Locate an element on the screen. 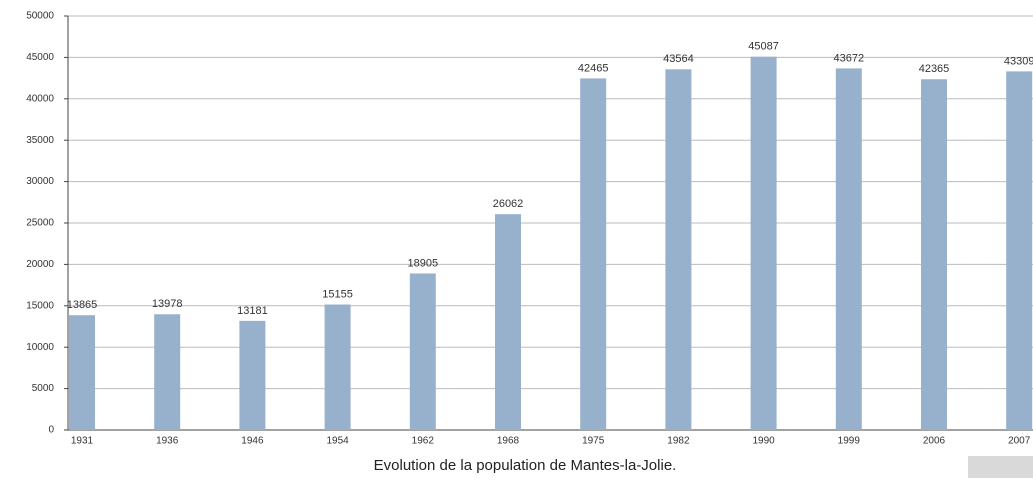  y-tick-label: 50000 is located at coordinates (40, 16).